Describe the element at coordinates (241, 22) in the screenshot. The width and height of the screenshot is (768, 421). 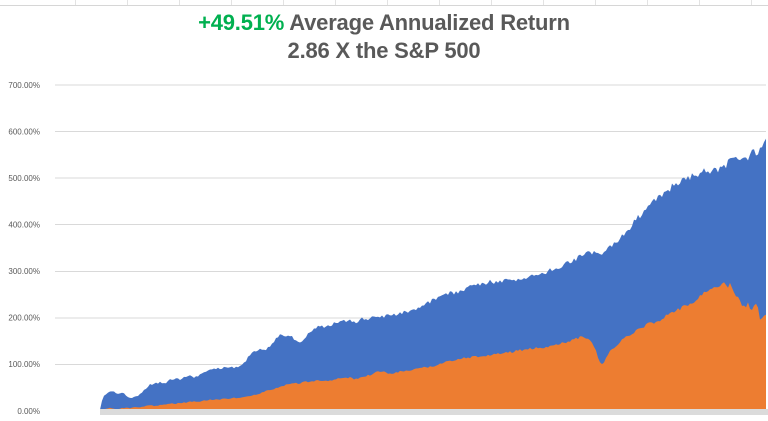
I see `title-return-value: +49.51%` at that location.